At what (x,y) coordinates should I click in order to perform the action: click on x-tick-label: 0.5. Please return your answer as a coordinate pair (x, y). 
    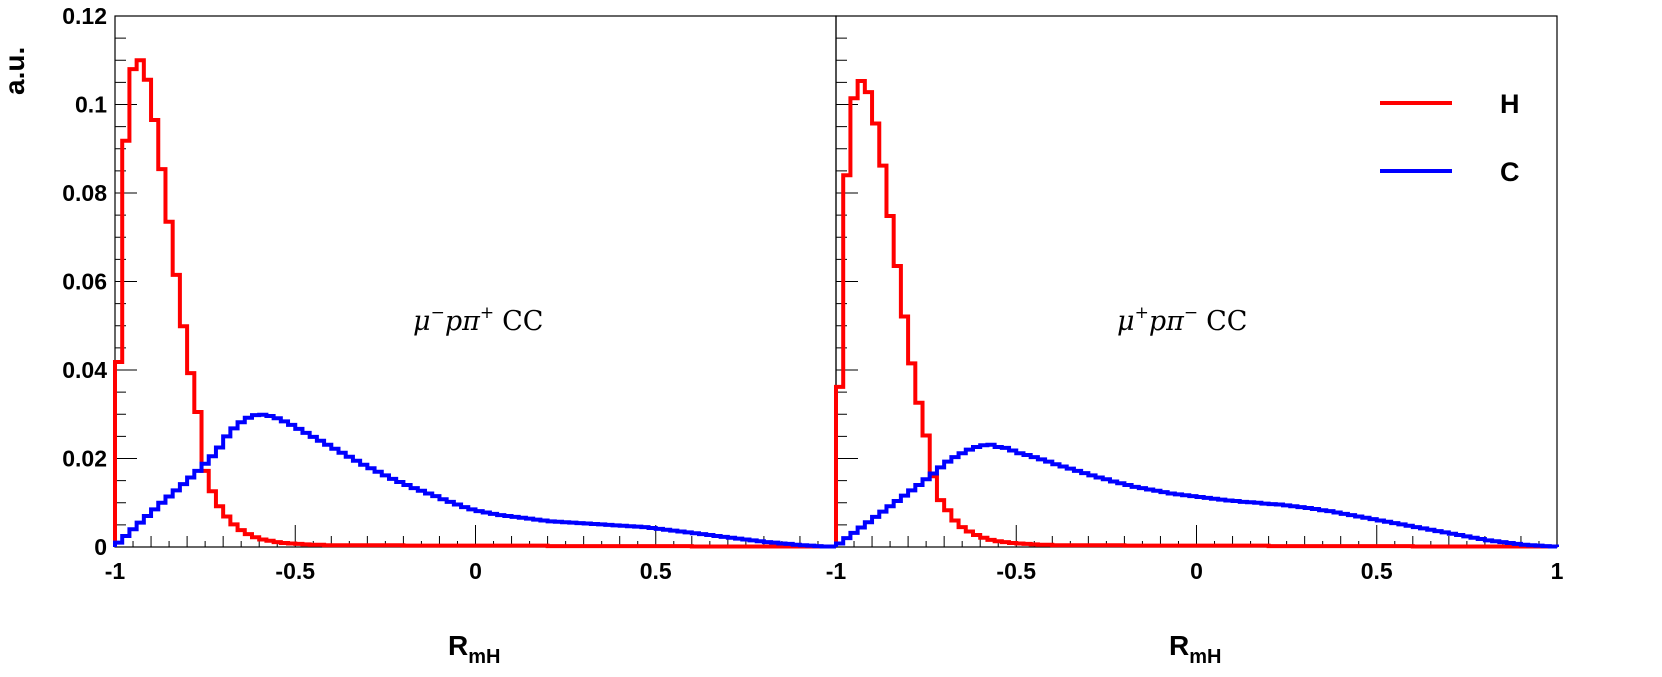
    Looking at the image, I should click on (656, 571).